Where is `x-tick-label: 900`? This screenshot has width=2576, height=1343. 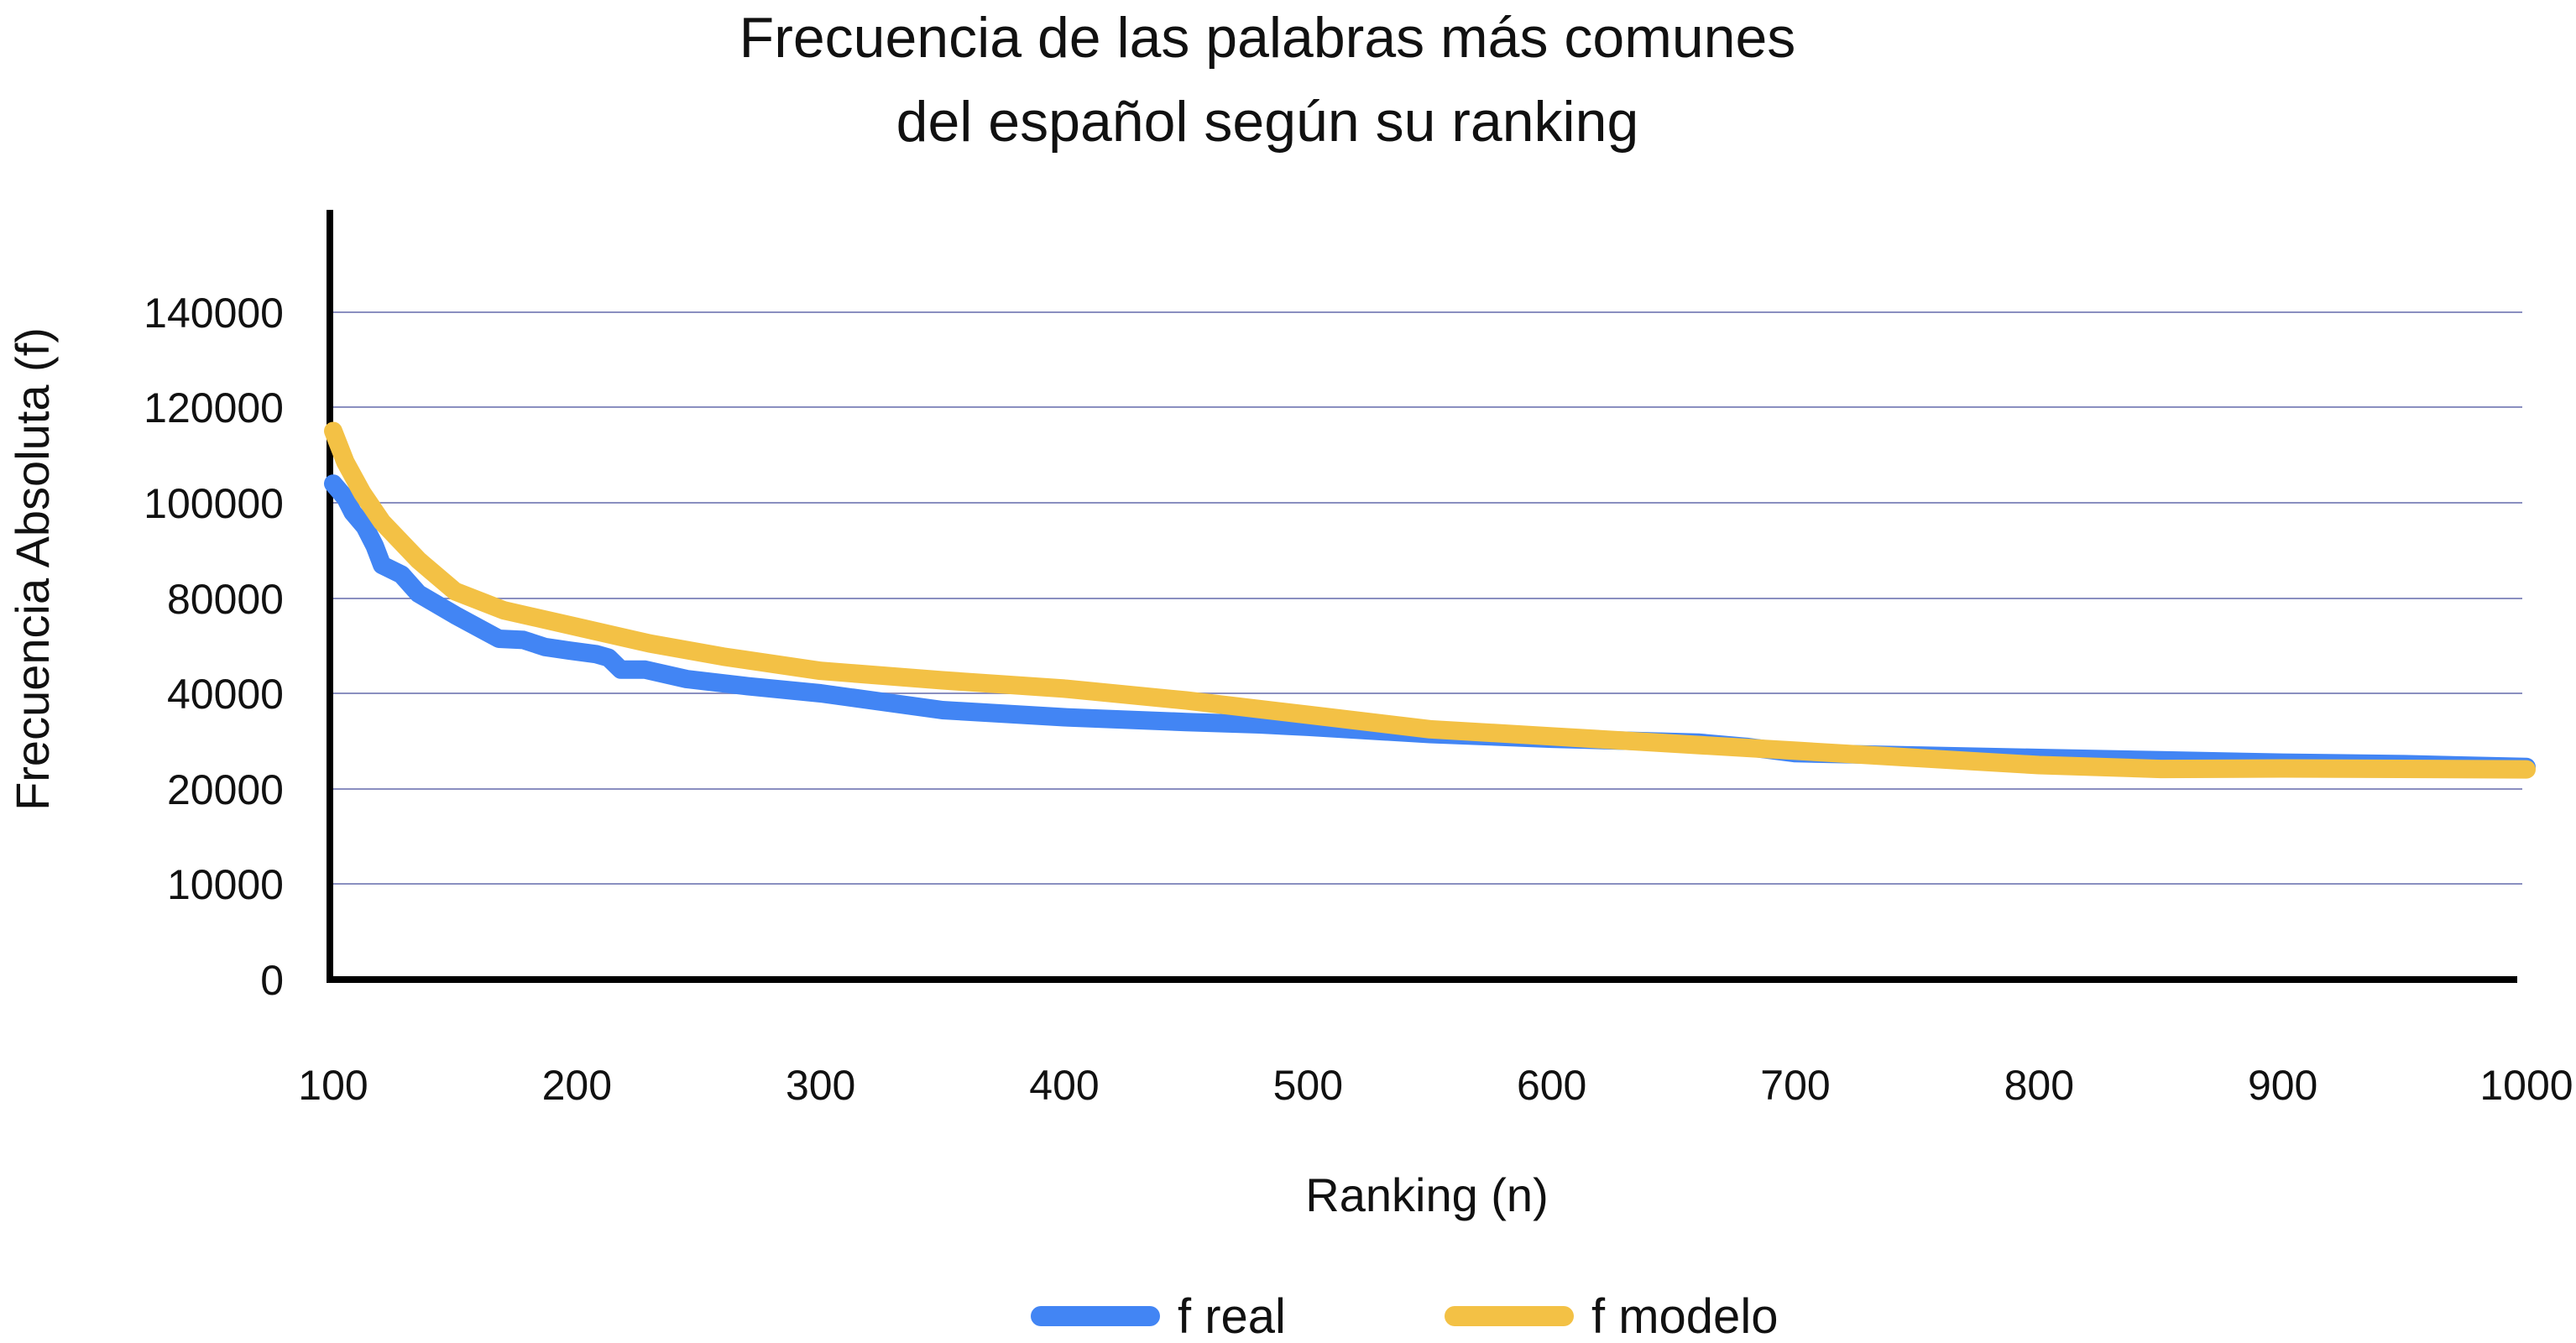 x-tick-label: 900 is located at coordinates (2282, 1085).